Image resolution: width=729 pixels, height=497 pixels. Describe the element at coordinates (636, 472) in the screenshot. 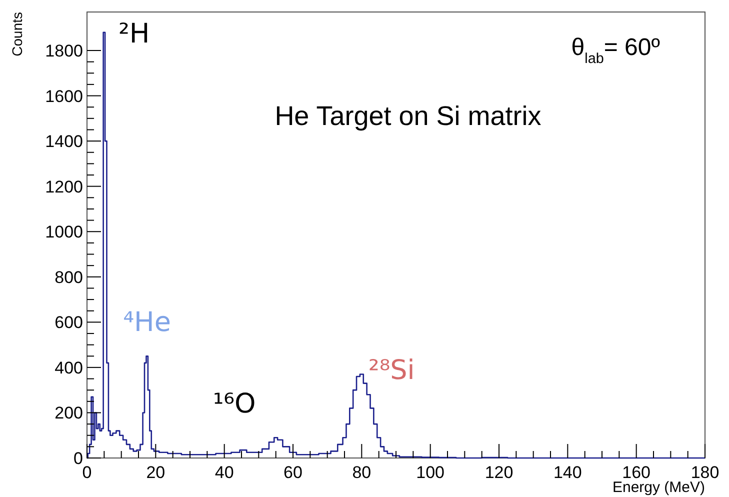

I see `x-tick-label: 160` at that location.